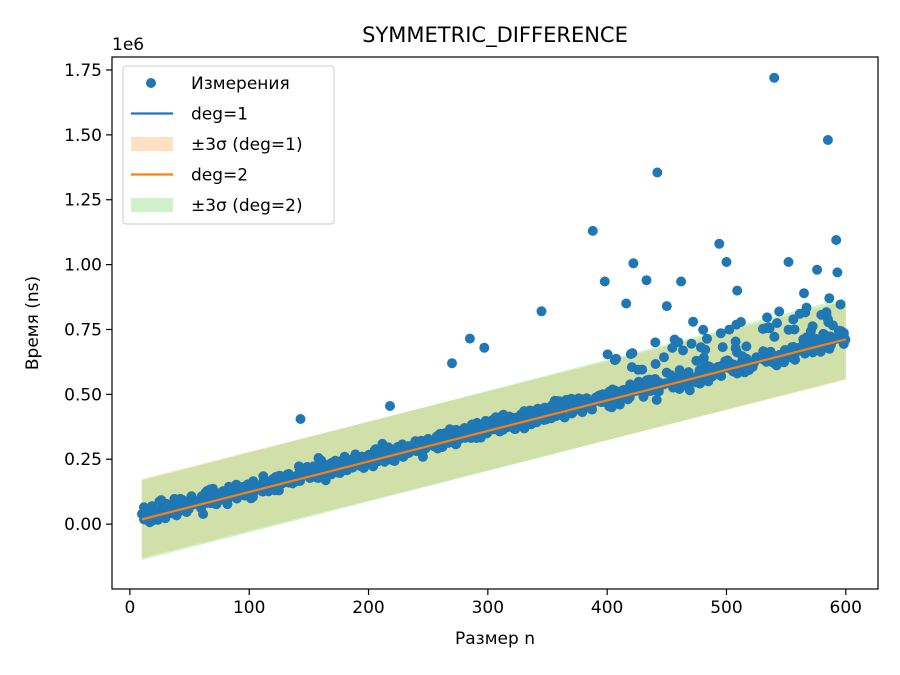 This screenshot has height=675, width=900. What do you see at coordinates (129, 608) in the screenshot?
I see `x-tick-label: 0` at bounding box center [129, 608].